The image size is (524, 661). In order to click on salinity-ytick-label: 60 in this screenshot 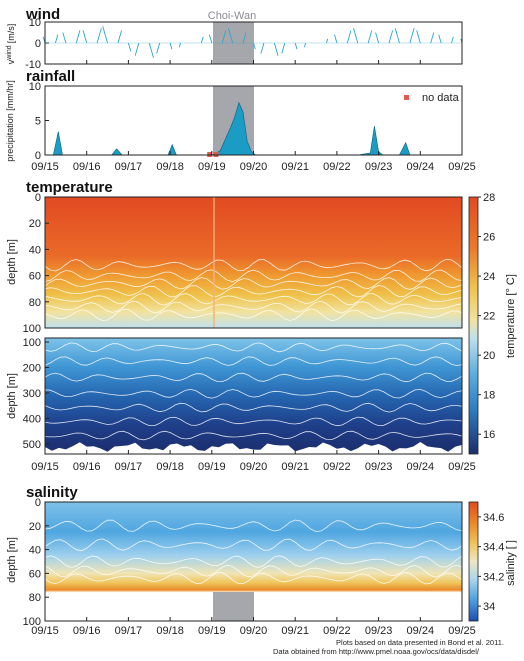, I will do `click(35, 574)`.